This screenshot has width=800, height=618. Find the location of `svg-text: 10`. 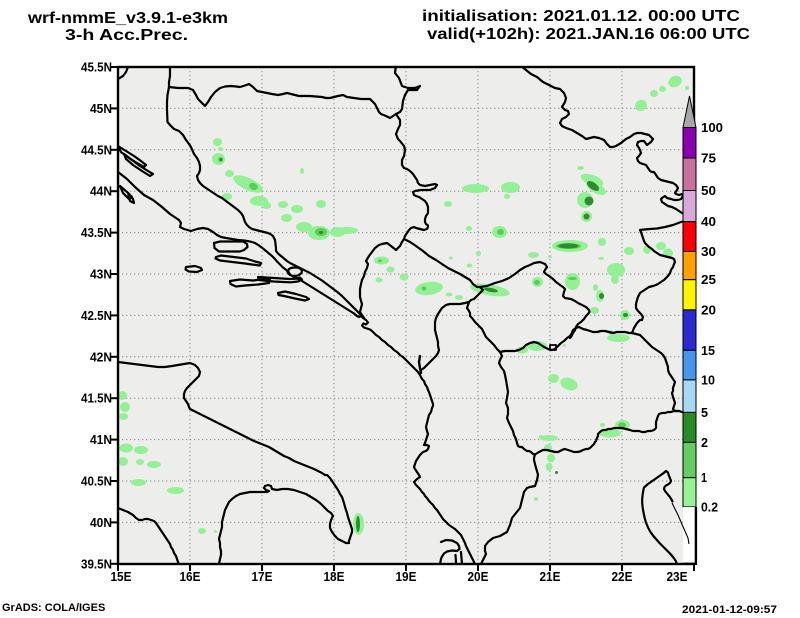

svg-text: 10 is located at coordinates (708, 379).